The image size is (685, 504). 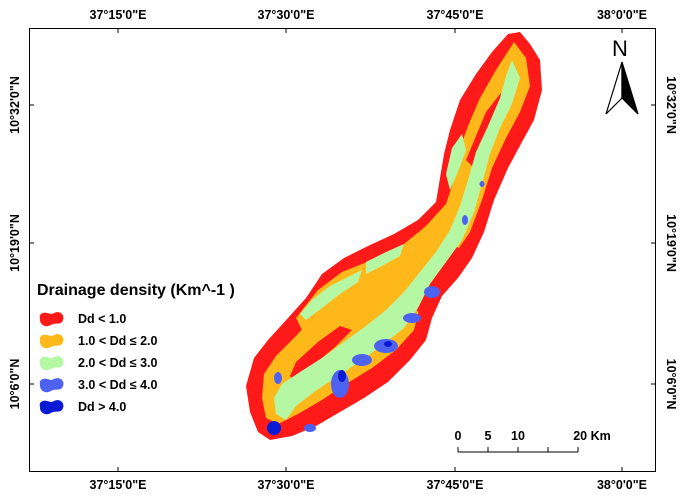 I want to click on watershed-dd-class-3-branch-b, so click(x=385, y=259).